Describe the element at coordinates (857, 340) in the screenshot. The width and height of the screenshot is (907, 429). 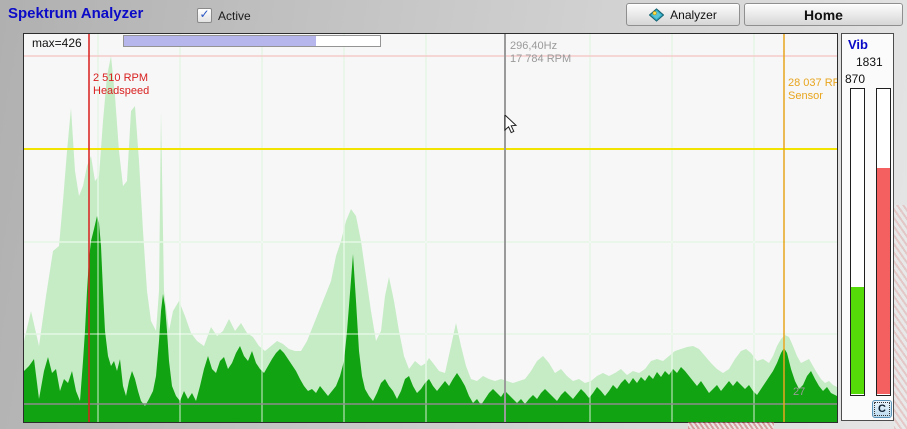
I see `vib-gauge-green-fill` at that location.